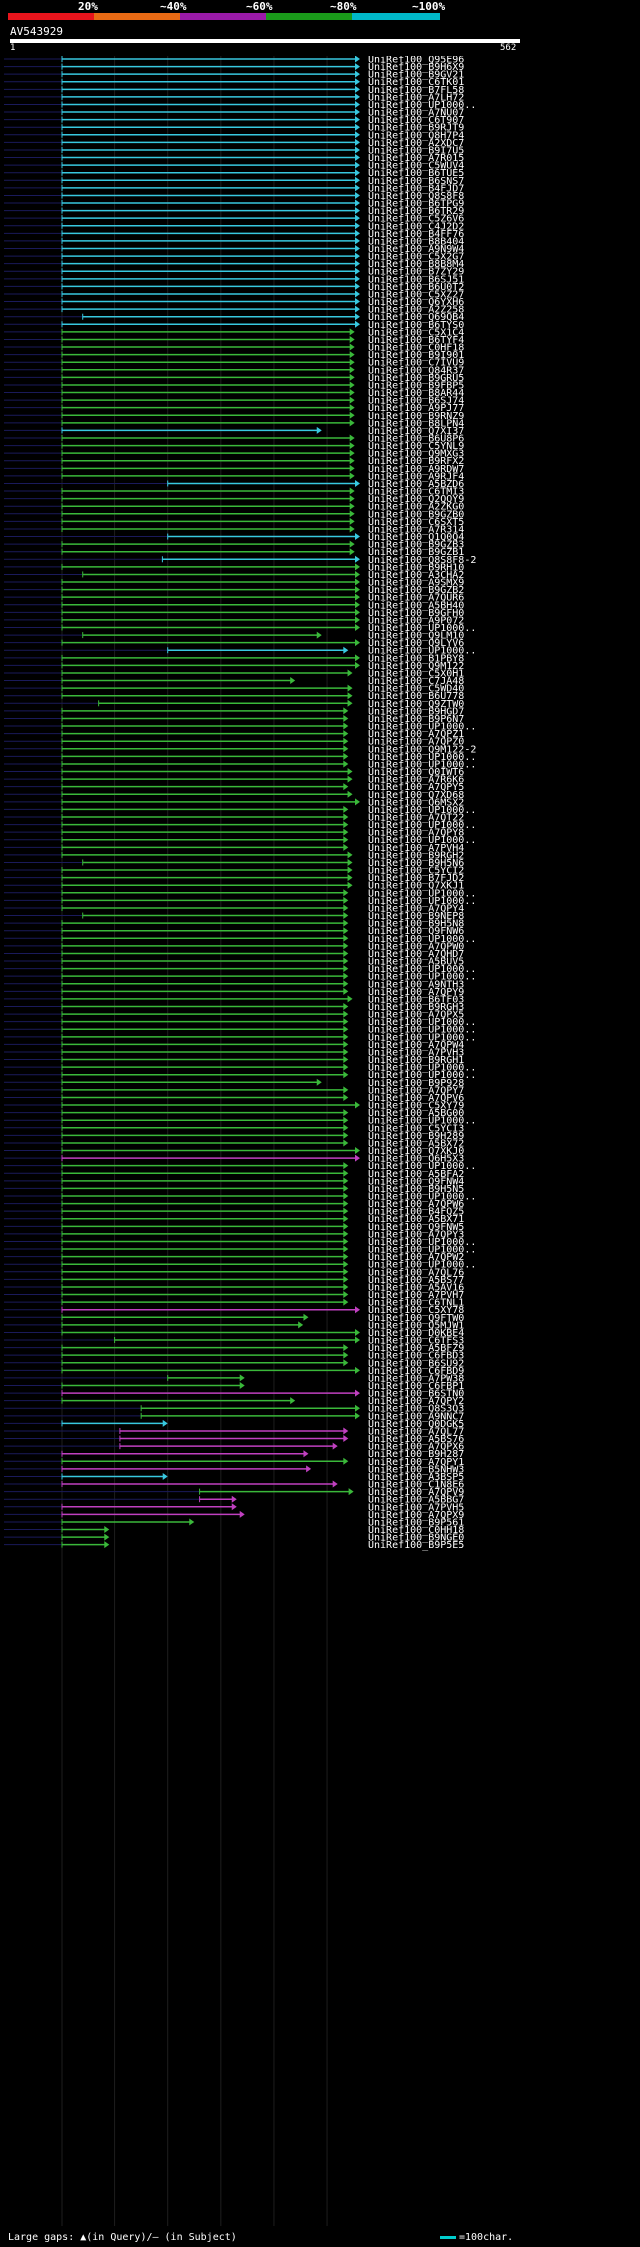 The width and height of the screenshot is (640, 2247). What do you see at coordinates (416, 1174) in the screenshot?
I see `hit-label: UniRef100_A5BFA2` at bounding box center [416, 1174].